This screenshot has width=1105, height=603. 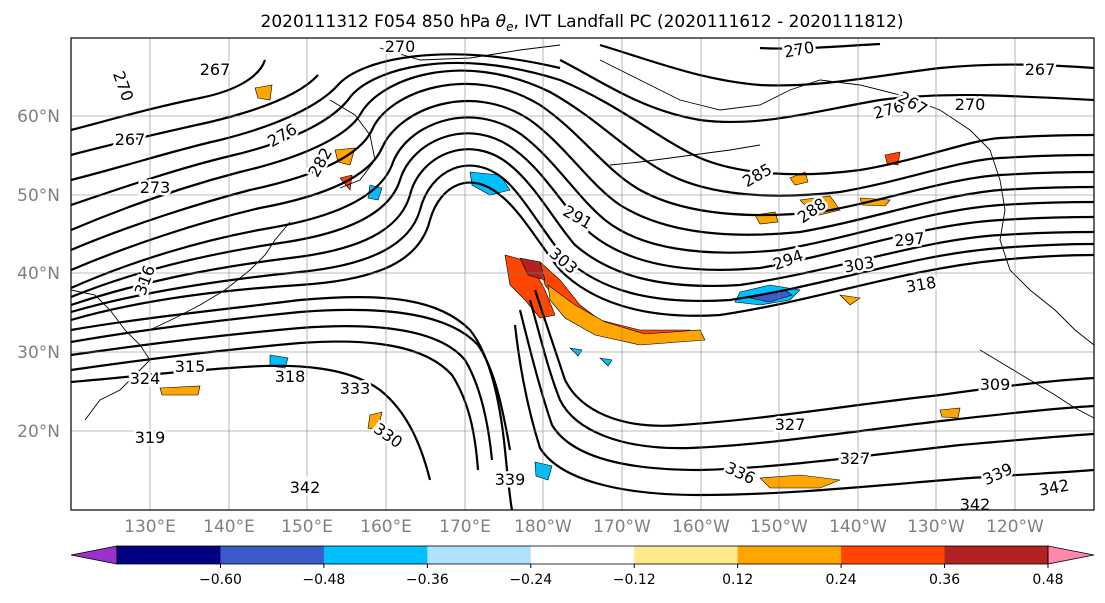 I want to click on contour-label-halo: 270, so click(x=970, y=104).